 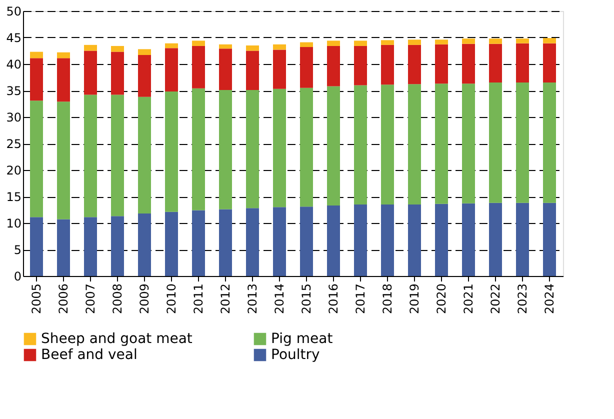 What do you see at coordinates (361, 299) in the screenshot?
I see `x-tick-label: 2017` at bounding box center [361, 299].